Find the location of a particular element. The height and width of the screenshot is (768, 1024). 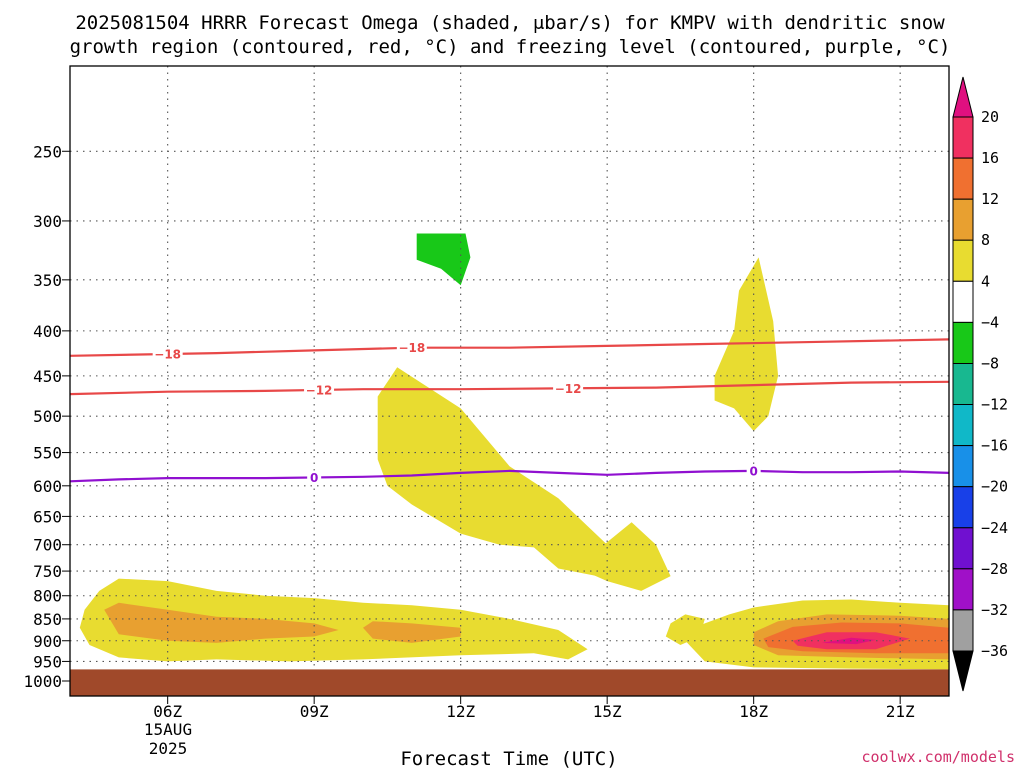

colorbar-label: −20 is located at coordinates (994, 487).